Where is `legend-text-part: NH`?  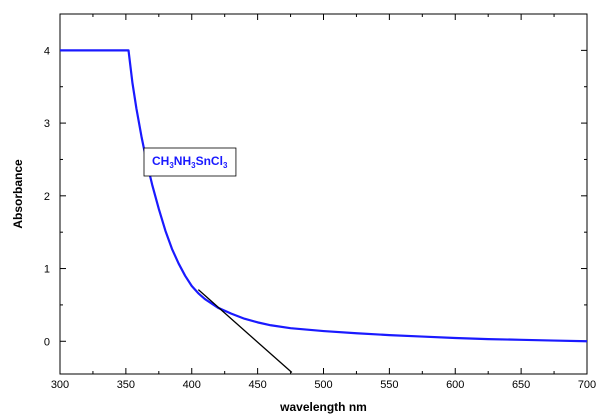 legend-text-part: NH is located at coordinates (182, 161).